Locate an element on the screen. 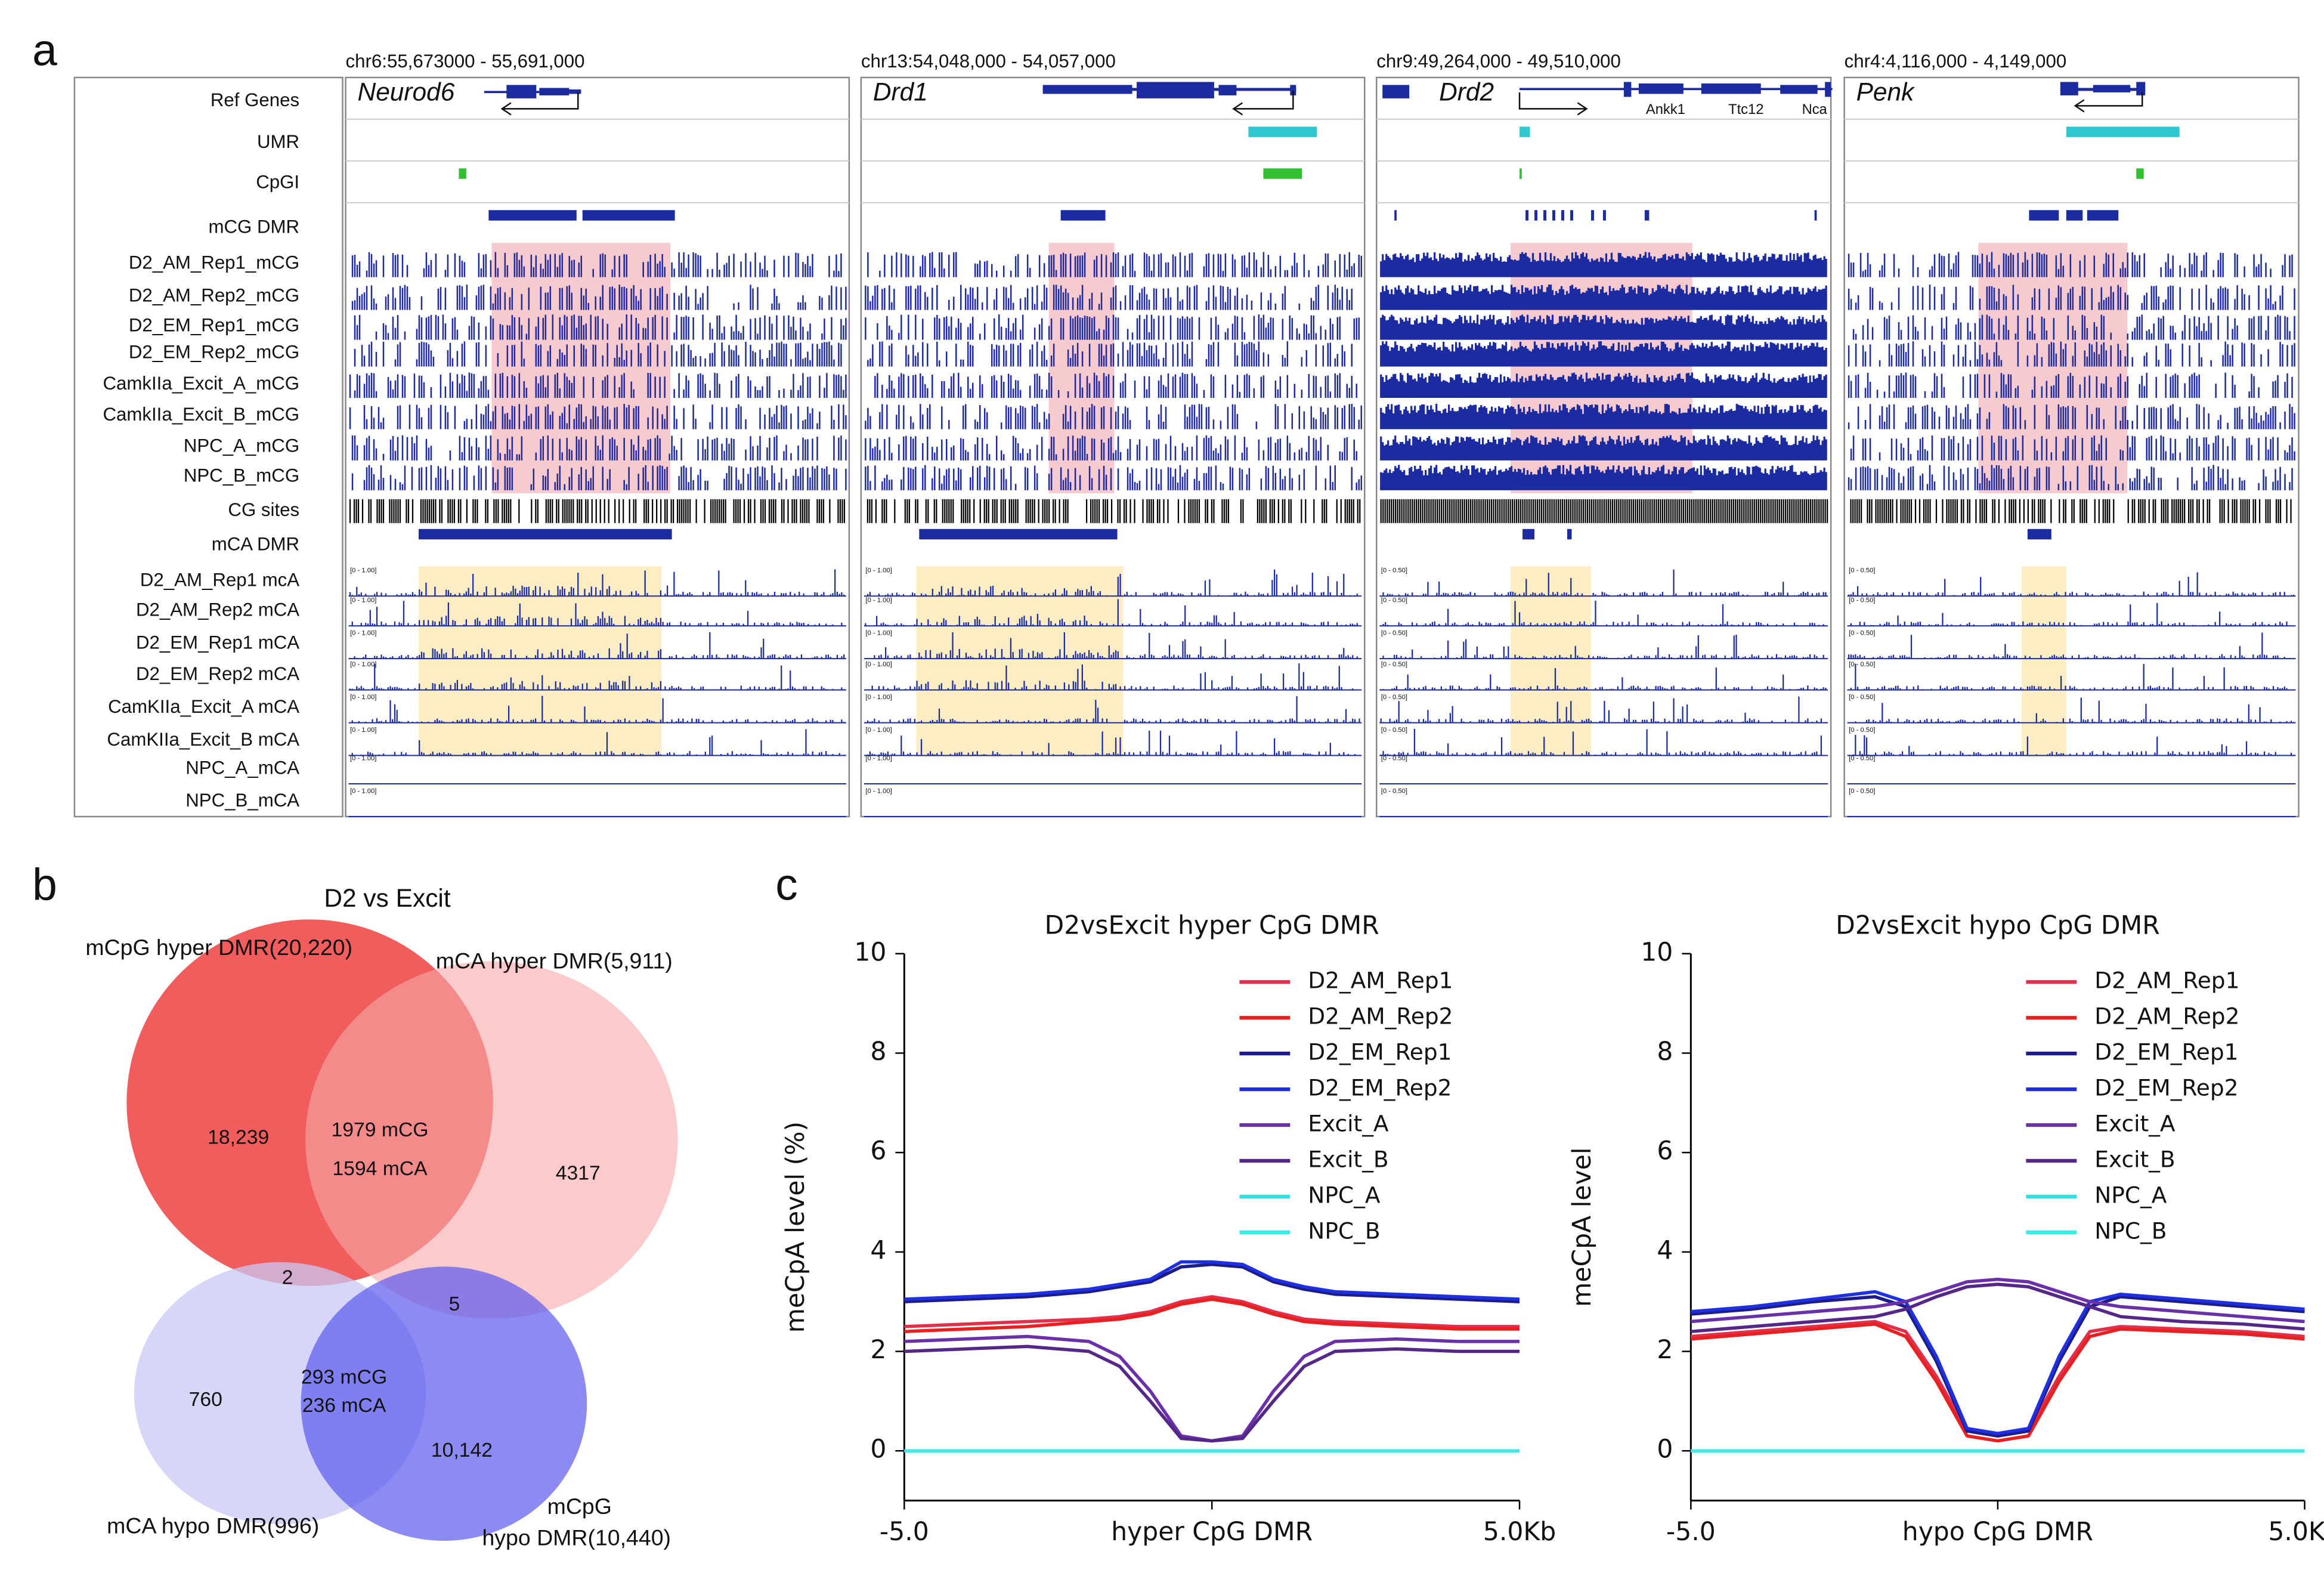 Image resolution: width=2324 pixels, height=1570 pixels. track-label: NPC_B_mCG is located at coordinates (241, 476).